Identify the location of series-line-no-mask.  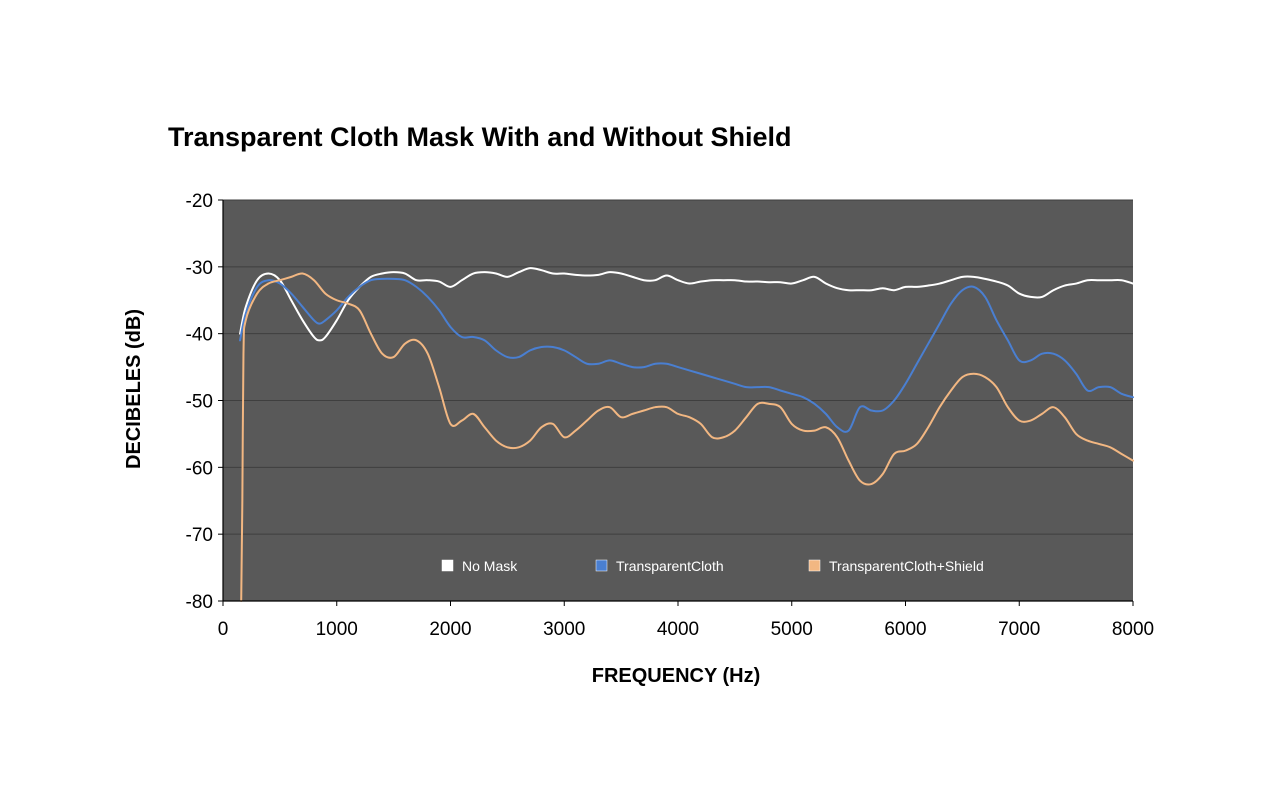
(686, 304).